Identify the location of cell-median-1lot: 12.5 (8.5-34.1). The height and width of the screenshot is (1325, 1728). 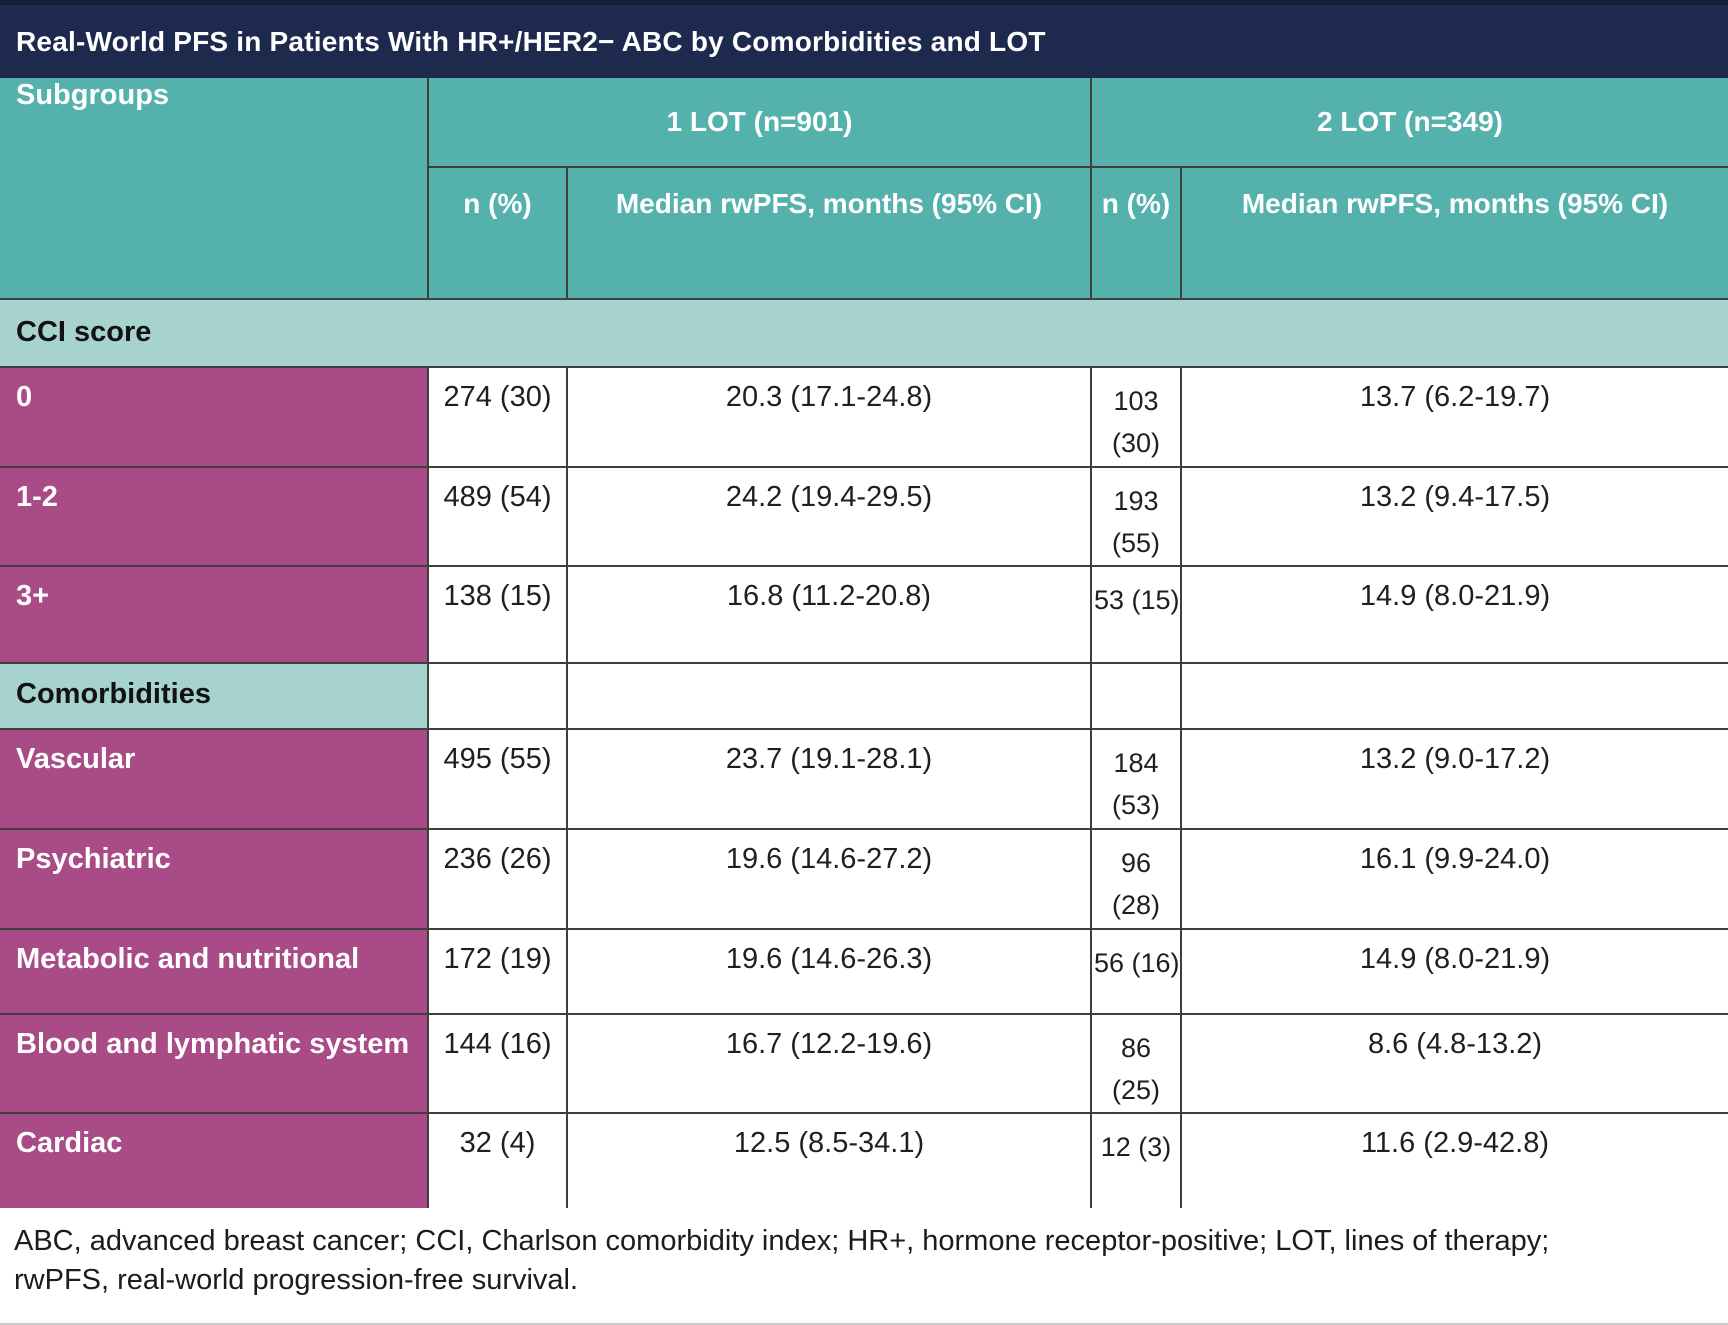
(829, 1161).